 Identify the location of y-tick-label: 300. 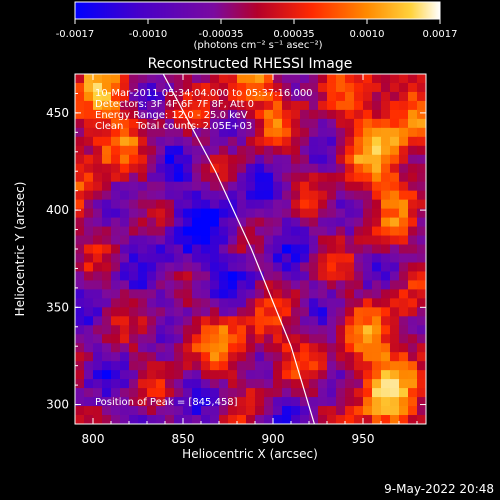
(57, 405).